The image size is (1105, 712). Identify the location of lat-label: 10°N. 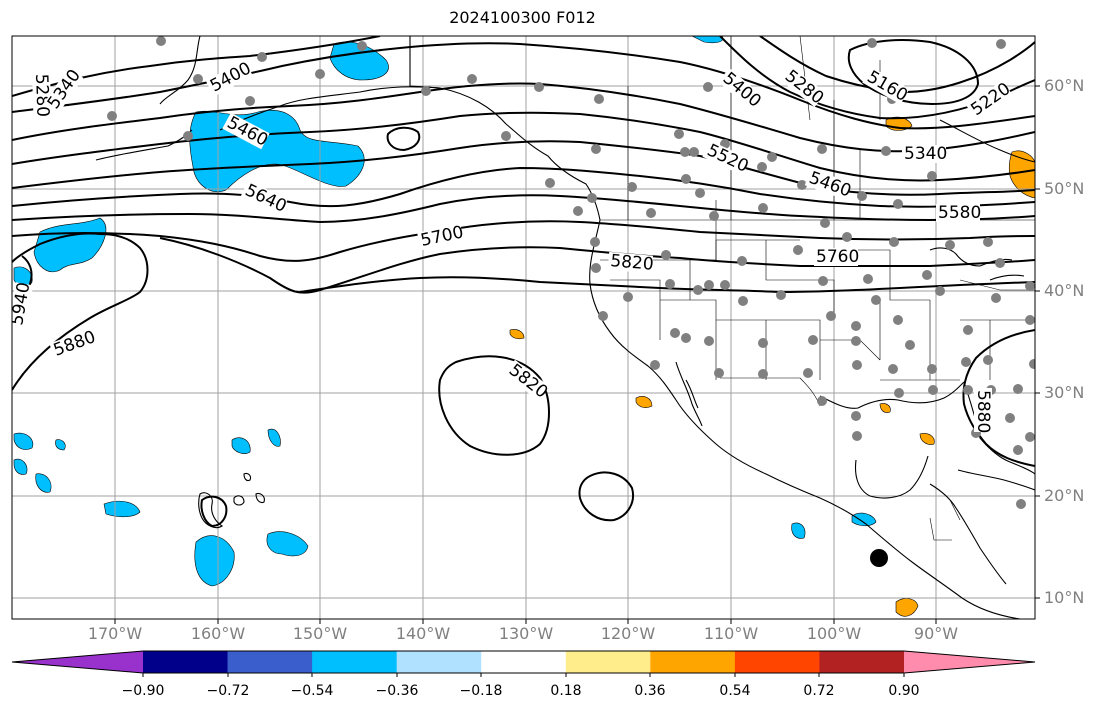
(1064, 597).